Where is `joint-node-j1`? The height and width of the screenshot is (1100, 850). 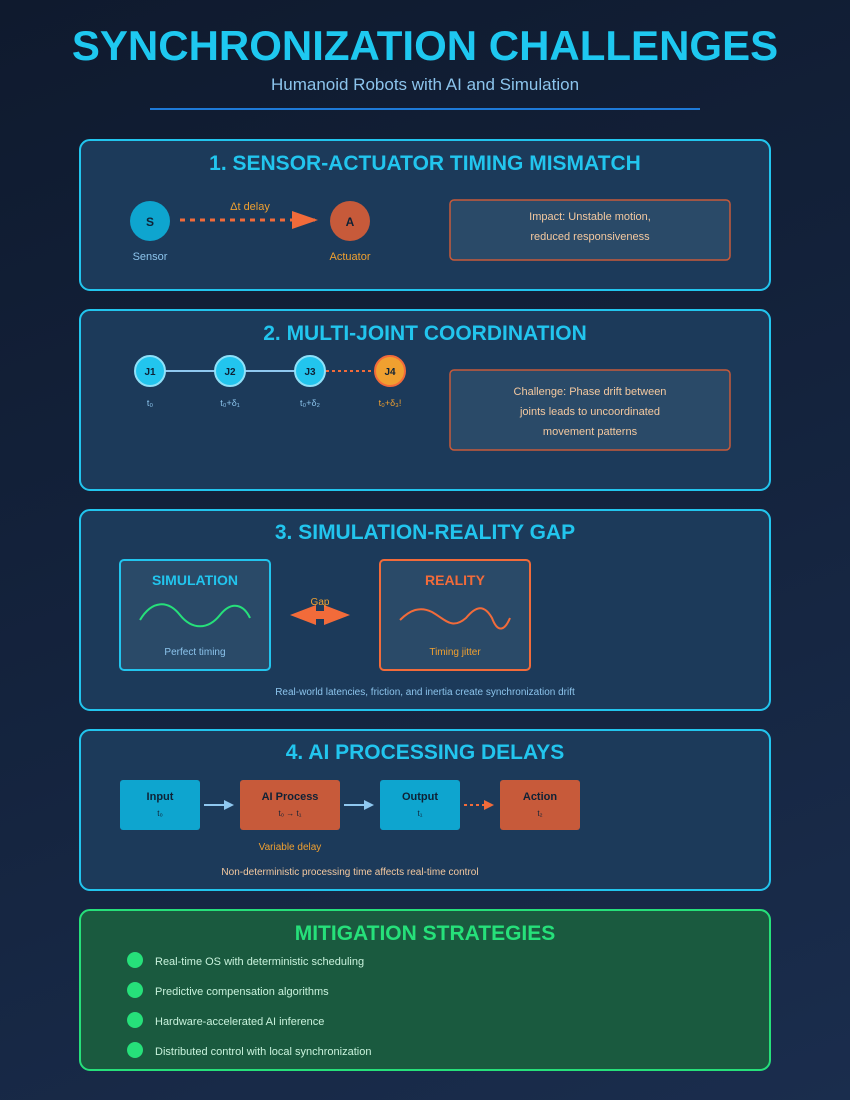 joint-node-j1 is located at coordinates (150, 371).